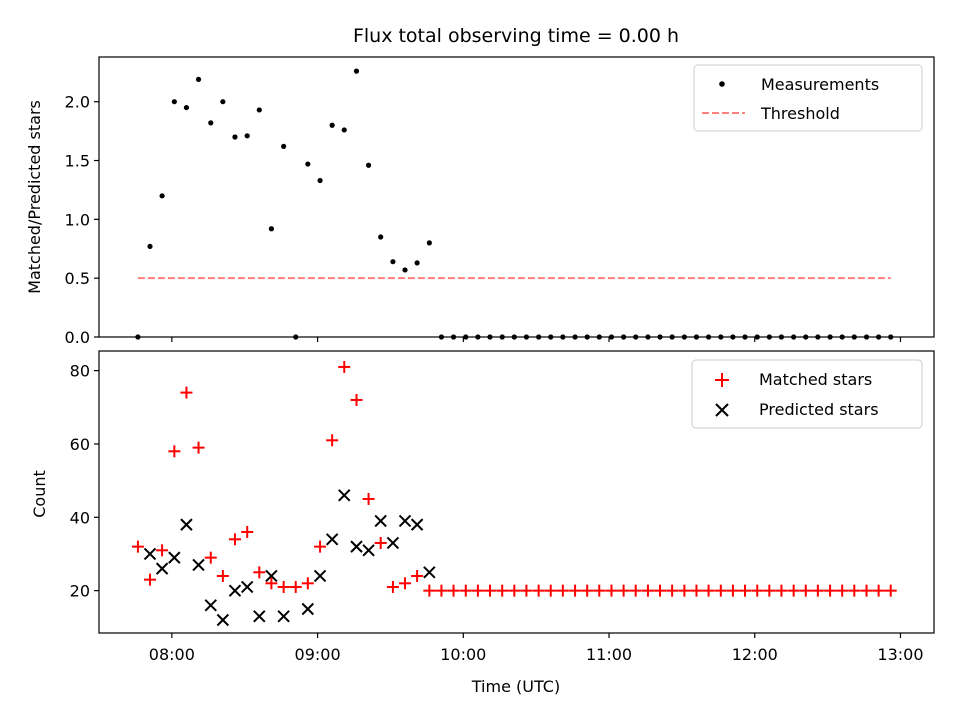 The width and height of the screenshot is (960, 720). What do you see at coordinates (318, 654) in the screenshot?
I see `x-tick-label: 09:00` at bounding box center [318, 654].